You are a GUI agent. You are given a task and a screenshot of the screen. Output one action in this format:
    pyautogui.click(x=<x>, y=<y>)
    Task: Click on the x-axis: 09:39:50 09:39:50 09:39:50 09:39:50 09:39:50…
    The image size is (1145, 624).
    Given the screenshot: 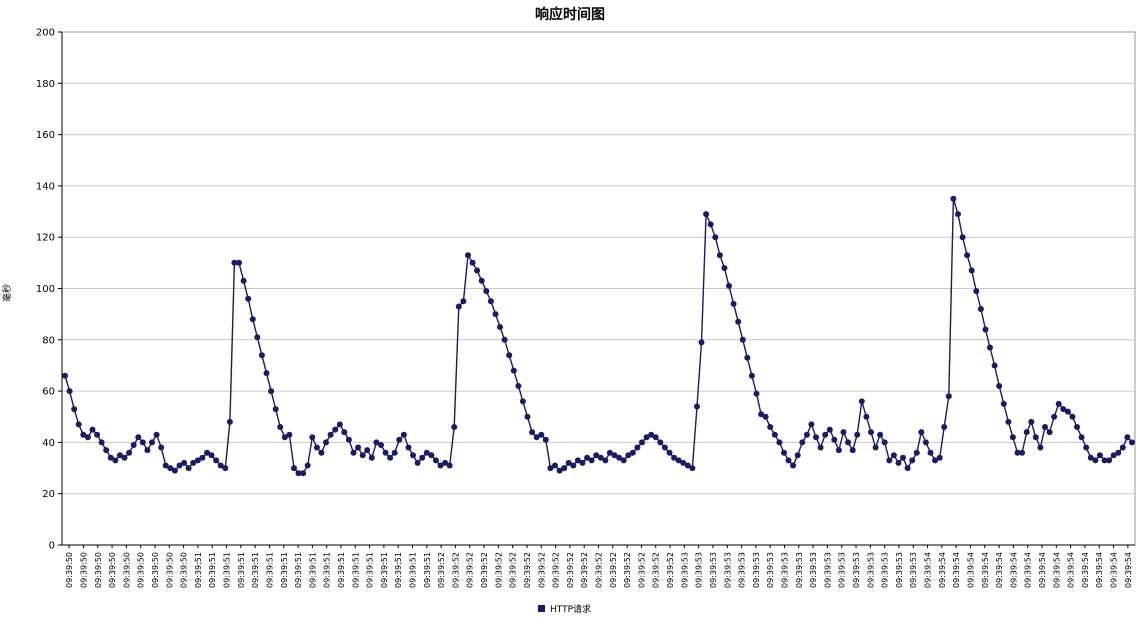 What is the action you would take?
    pyautogui.click(x=598, y=566)
    